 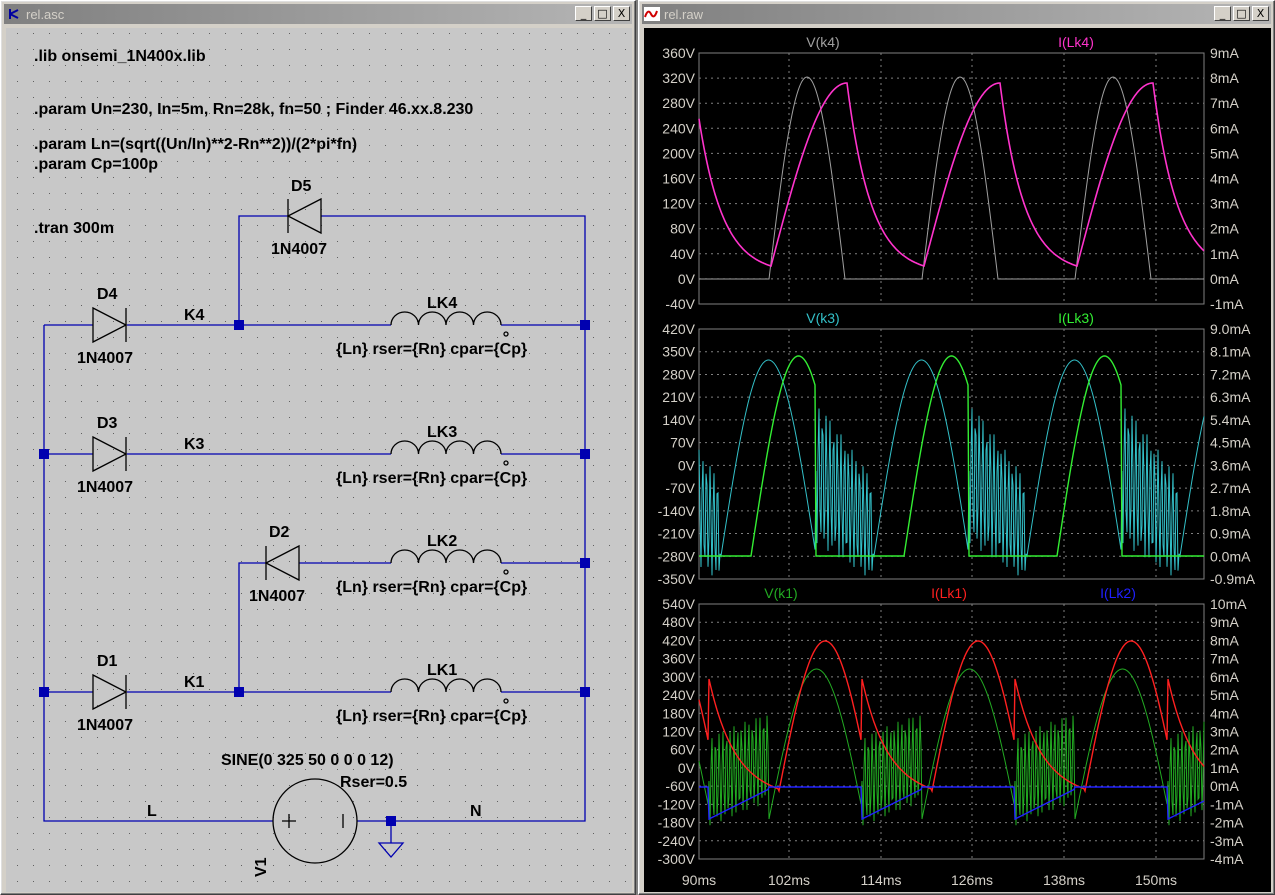 What do you see at coordinates (307, 760) in the screenshot?
I see `source-value: SINE(0 325 50 0 0 0 12)` at bounding box center [307, 760].